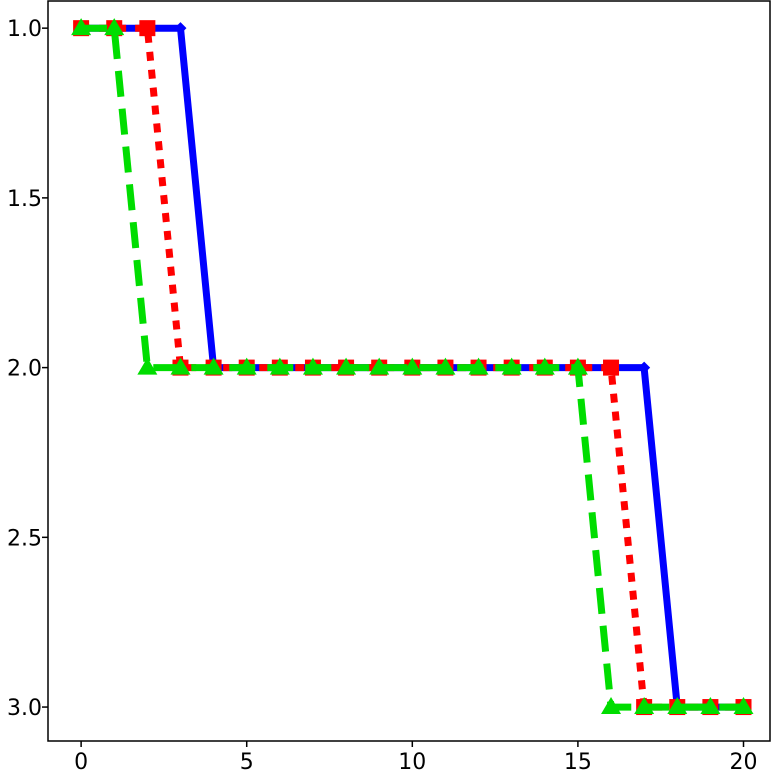 Image resolution: width=772 pixels, height=772 pixels. I want to click on y-axis: 1.0 1.5 2.0 2.5 3.0, so click(27, 369).